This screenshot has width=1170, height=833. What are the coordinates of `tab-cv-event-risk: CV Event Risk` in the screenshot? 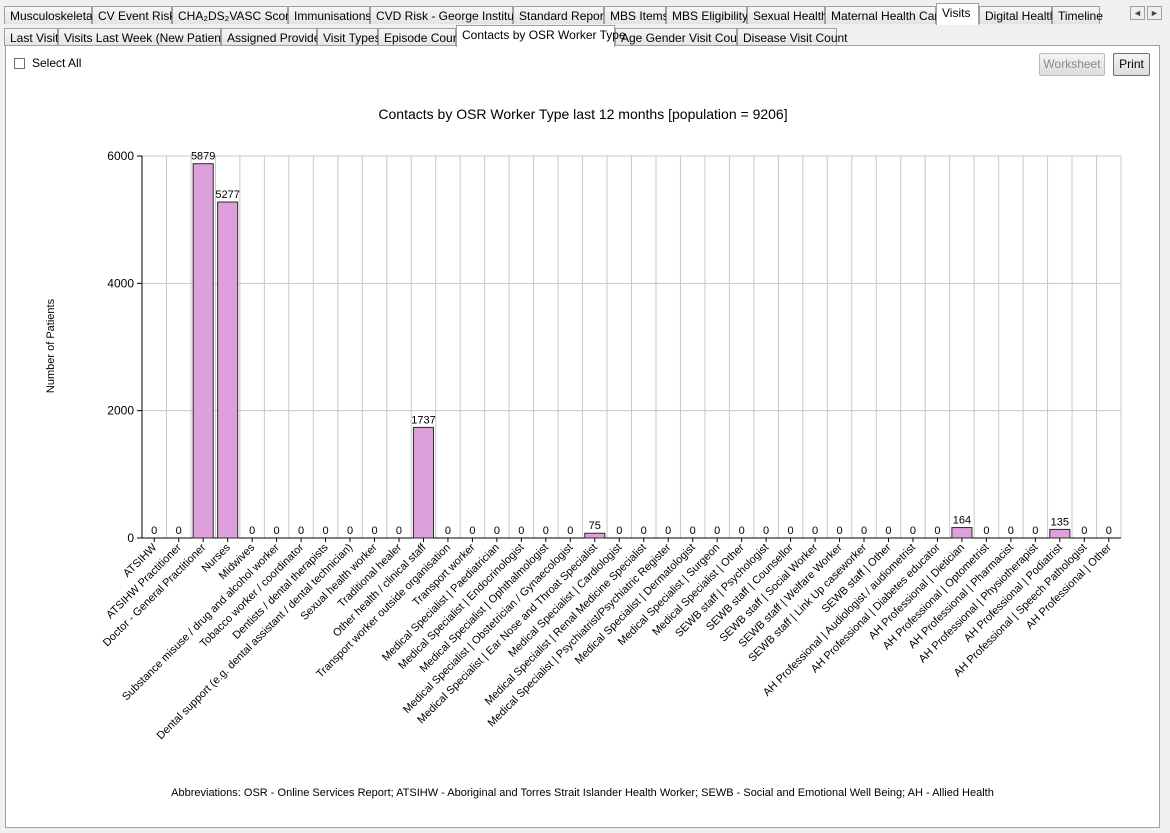 It's located at (133, 15).